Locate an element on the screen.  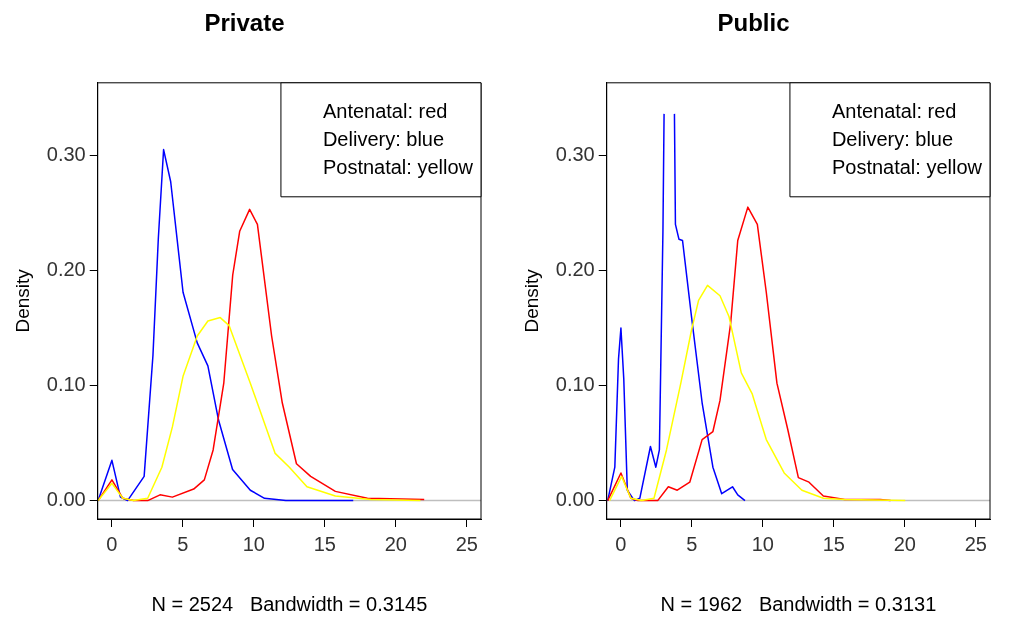
x-axis-title: N = 1962 Bandwidth = 0.3131 is located at coordinates (798, 603).